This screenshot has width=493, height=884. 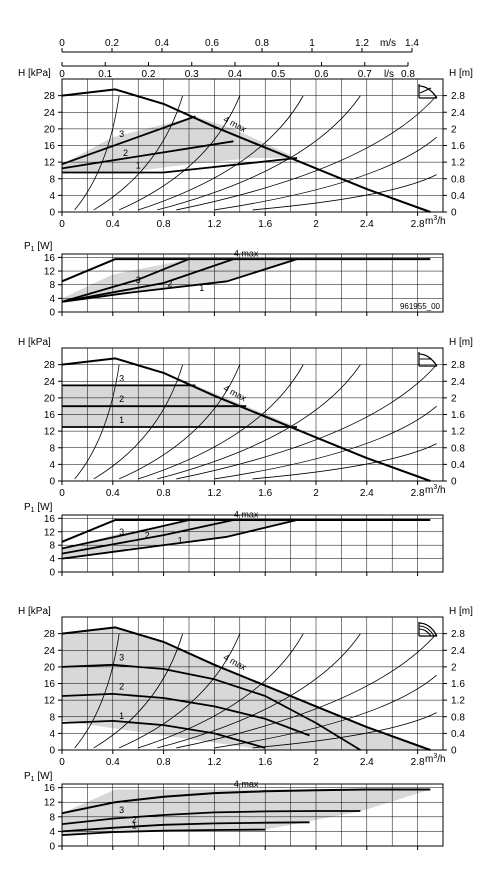 I want to click on constant-pressure-icon, so click(x=428, y=359).